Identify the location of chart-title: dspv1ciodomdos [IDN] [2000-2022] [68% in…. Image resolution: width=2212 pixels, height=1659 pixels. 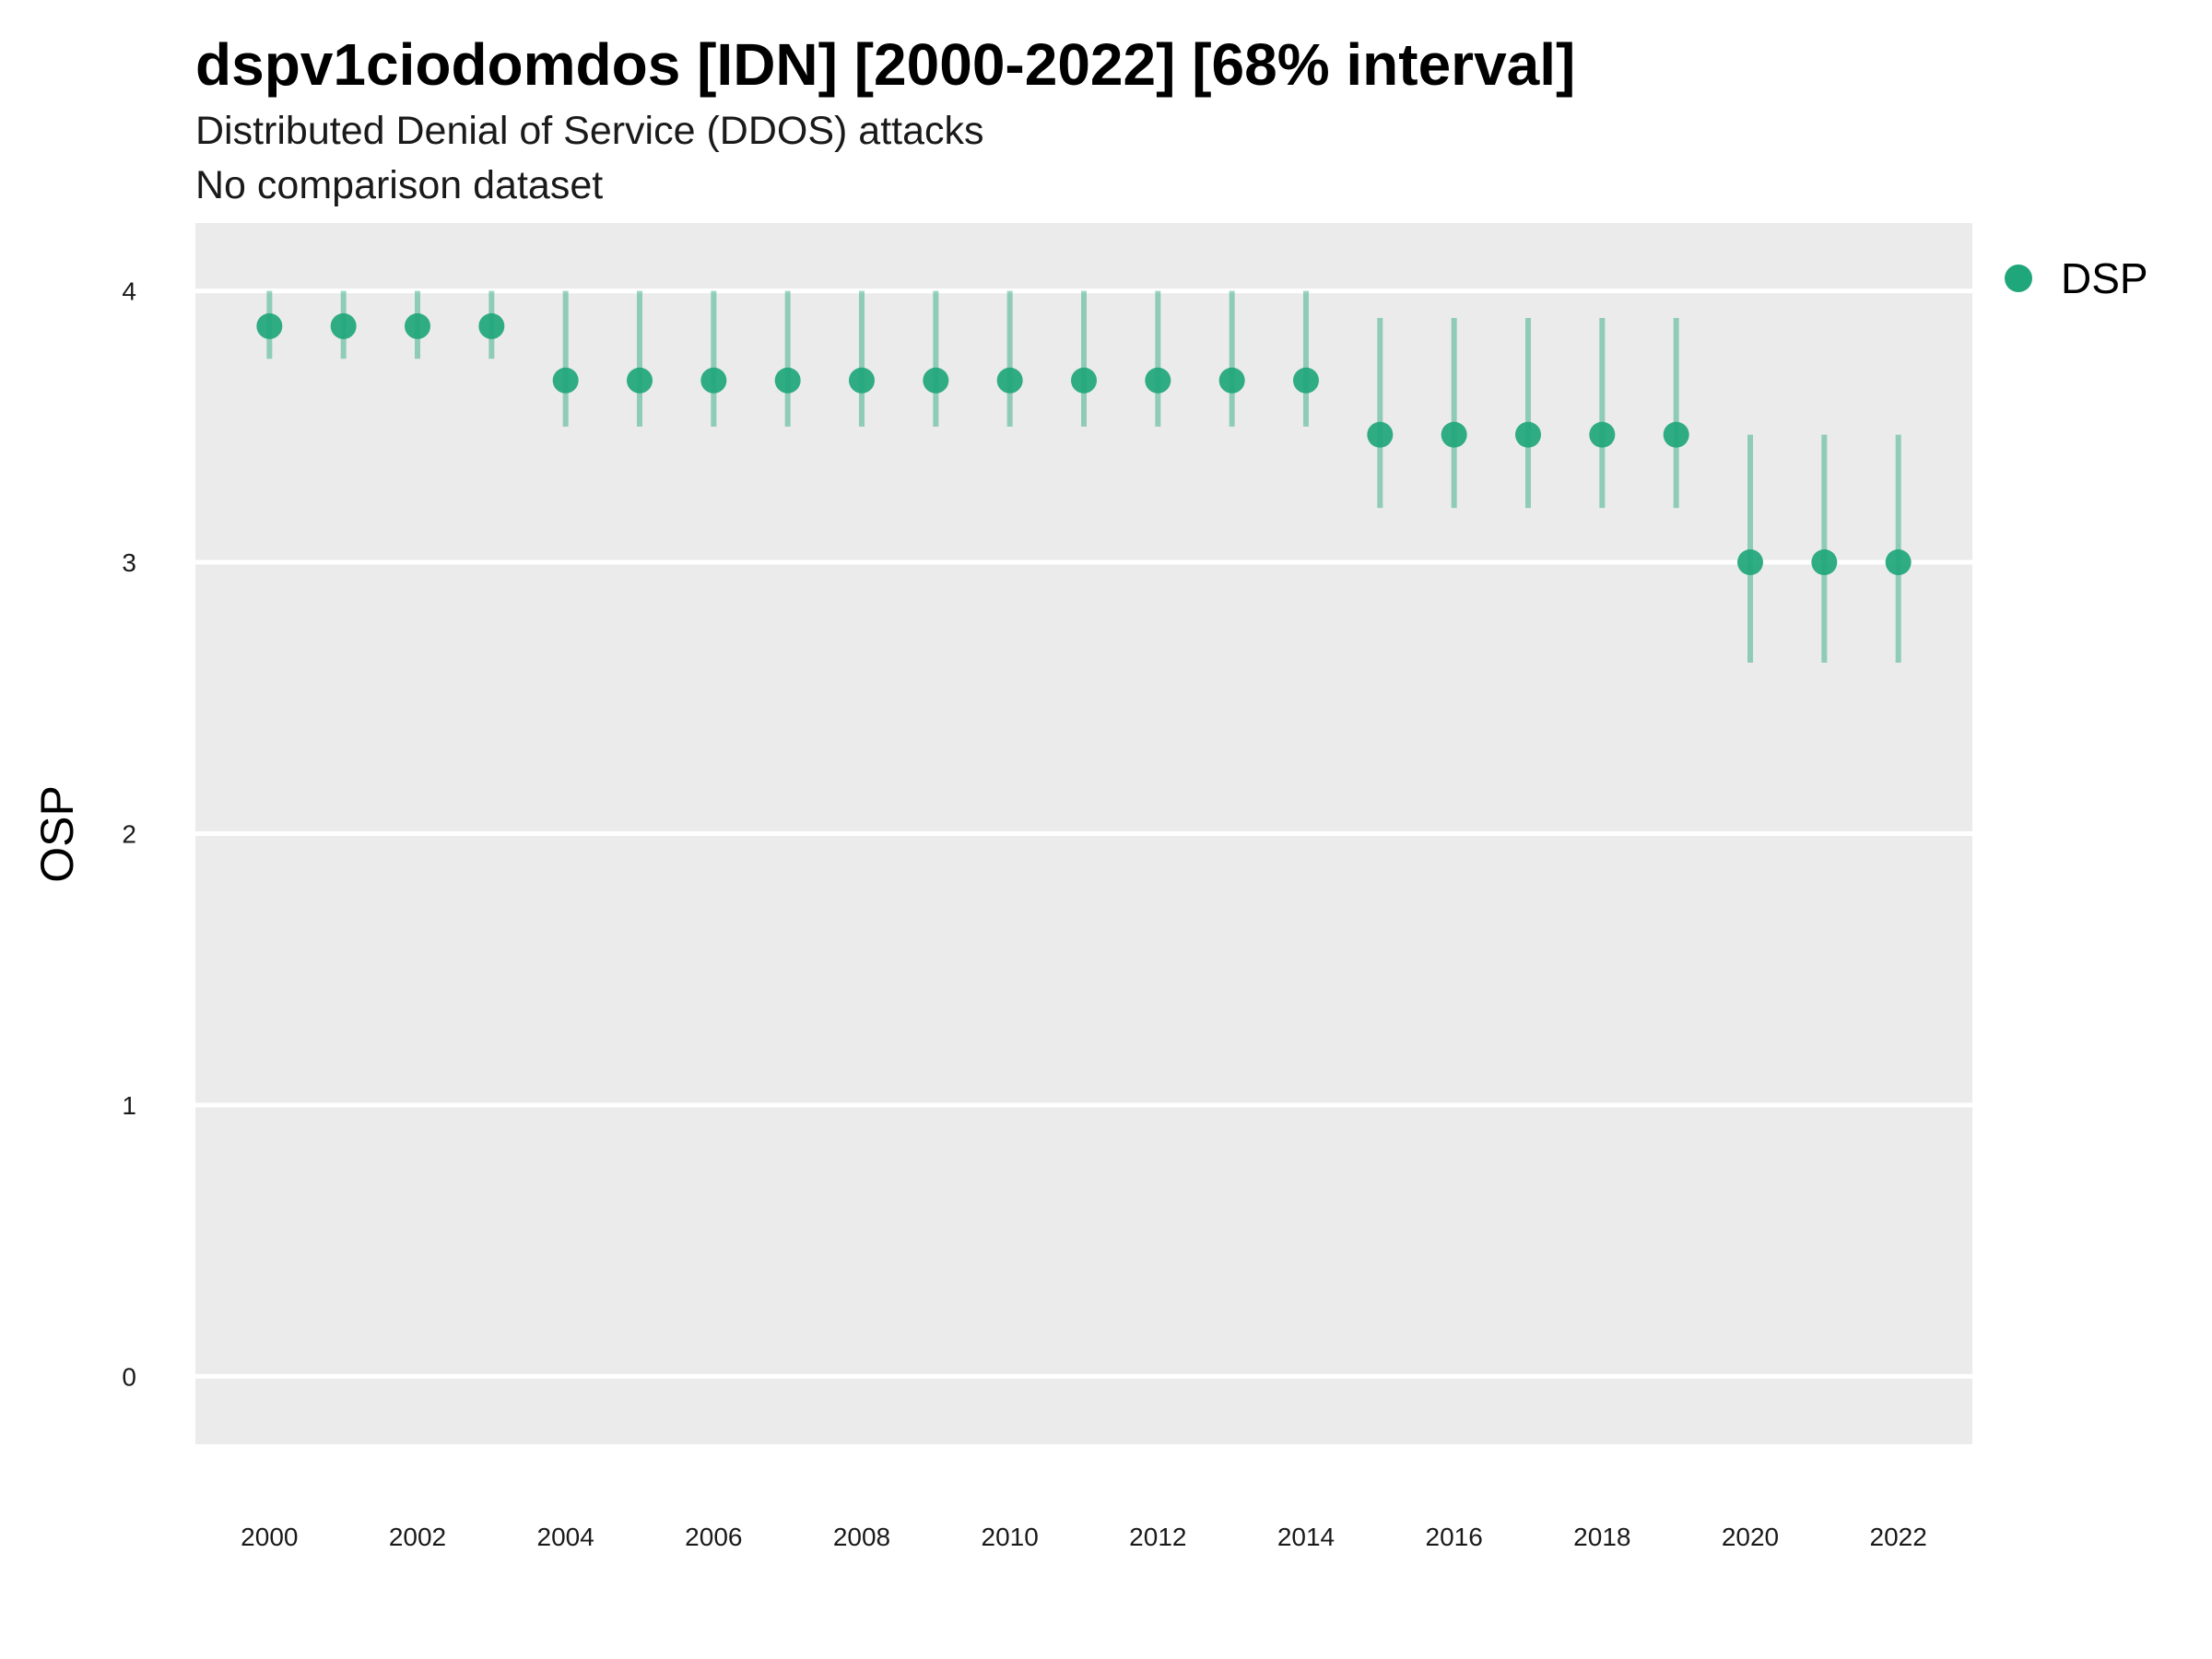
(885, 64).